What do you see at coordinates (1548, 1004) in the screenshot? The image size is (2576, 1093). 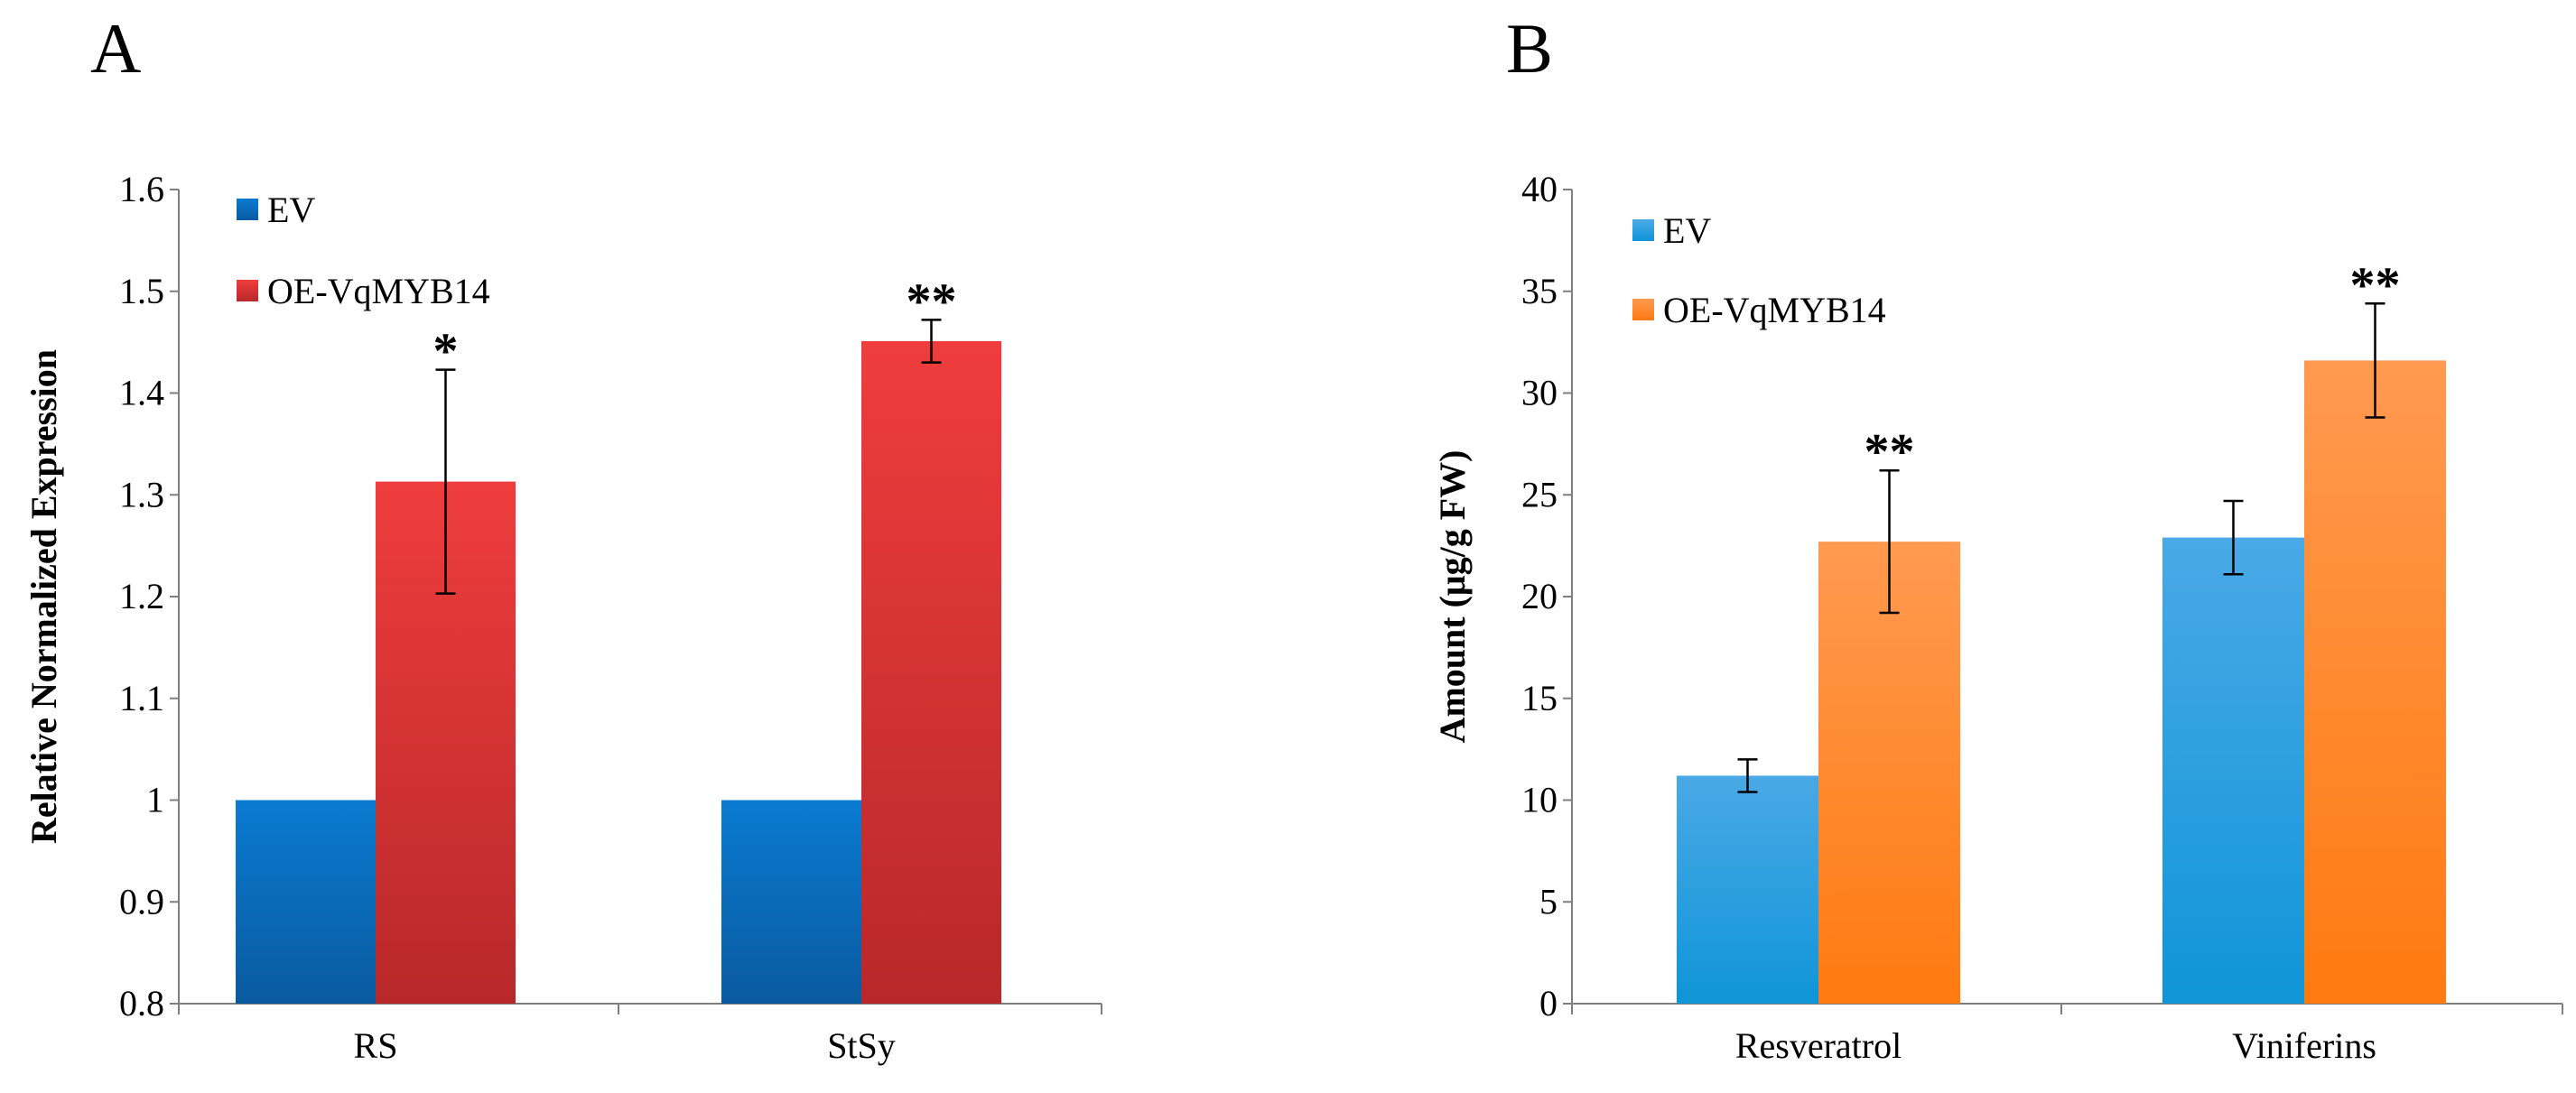 I see `y-tick-label: 0` at bounding box center [1548, 1004].